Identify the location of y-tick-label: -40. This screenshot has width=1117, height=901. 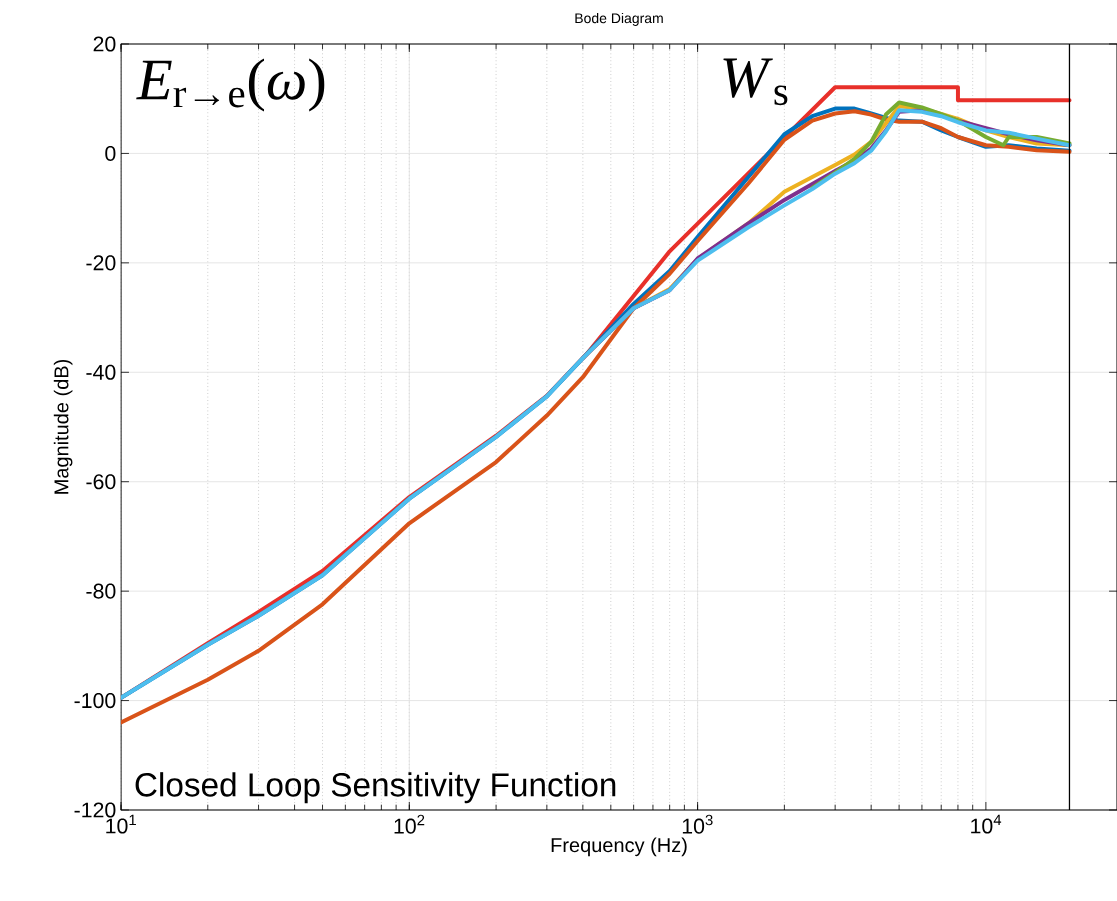
(101, 372).